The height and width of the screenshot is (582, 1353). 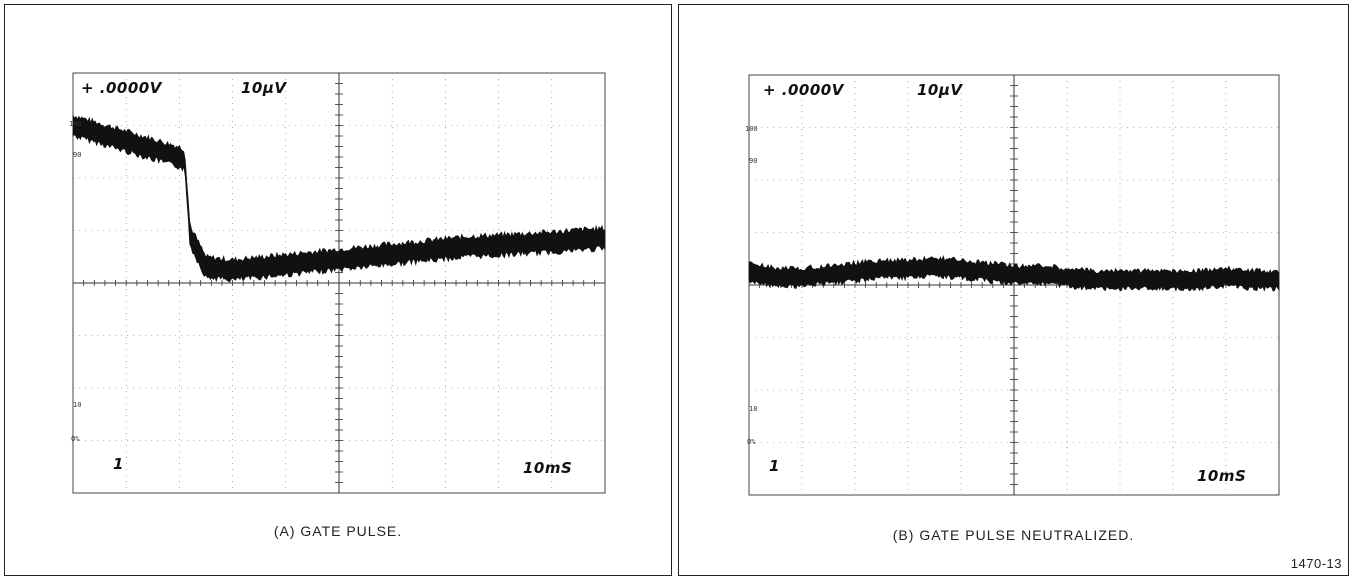 What do you see at coordinates (751, 129) in the screenshot?
I see `percent-mark-100-b: 100` at bounding box center [751, 129].